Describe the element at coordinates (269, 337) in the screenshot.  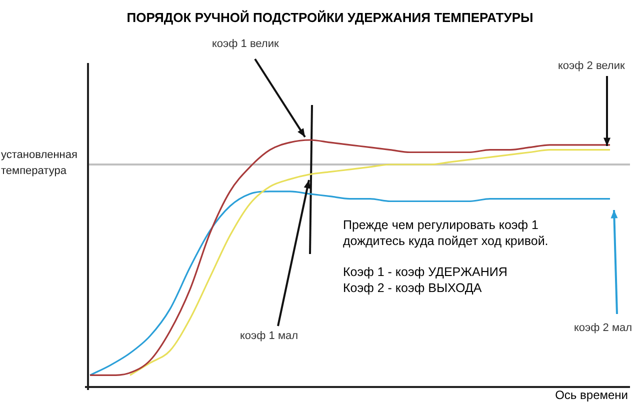
I see `annotation: коэф 1 мал` at that location.